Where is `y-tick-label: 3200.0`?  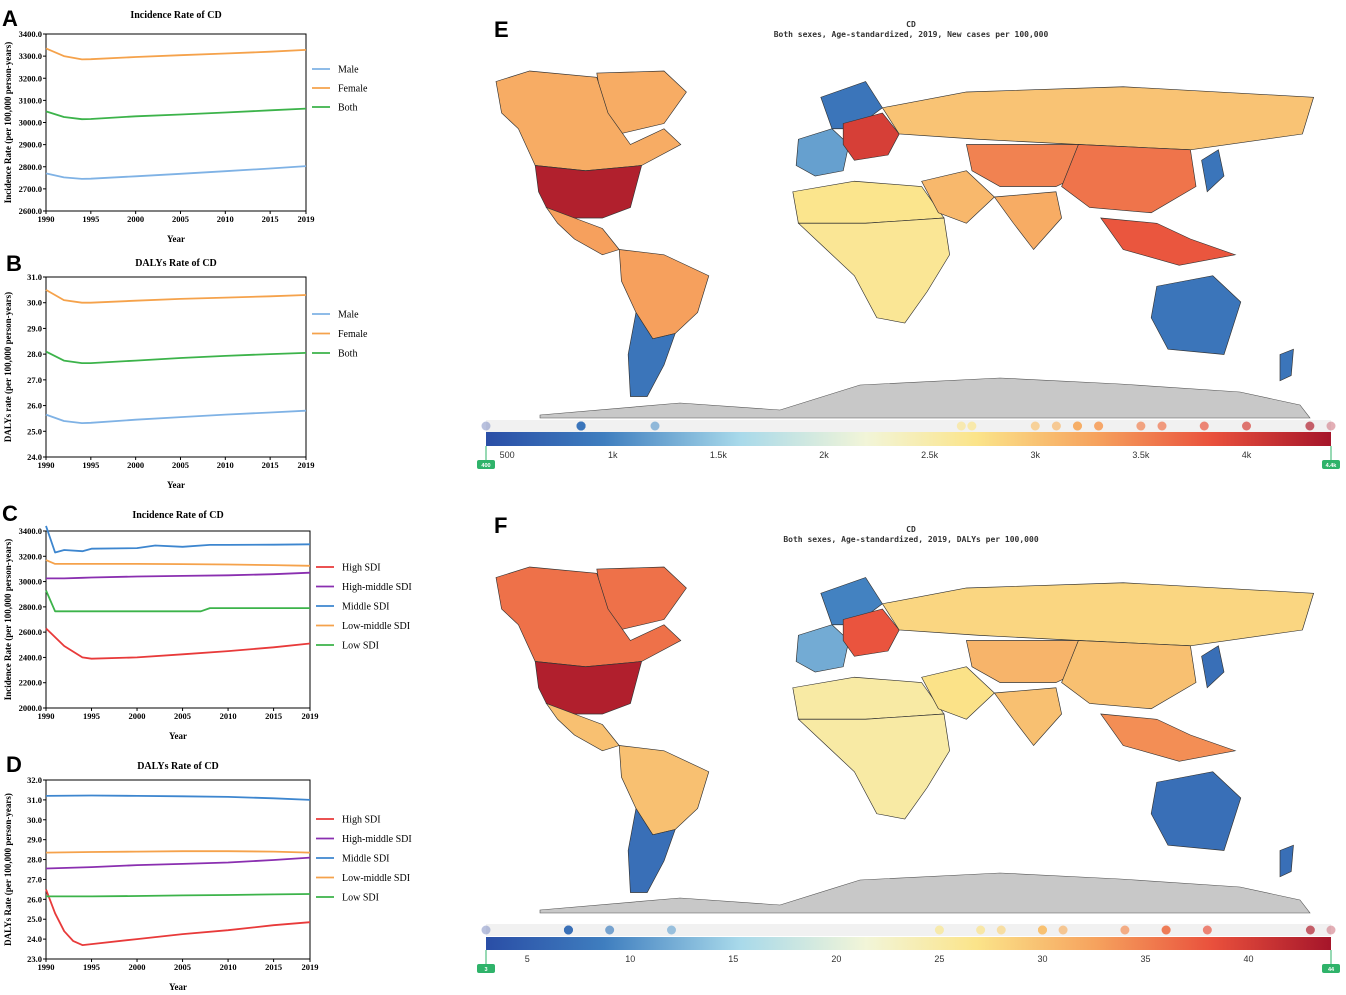
y-tick-label: 3200.0 is located at coordinates (30, 556).